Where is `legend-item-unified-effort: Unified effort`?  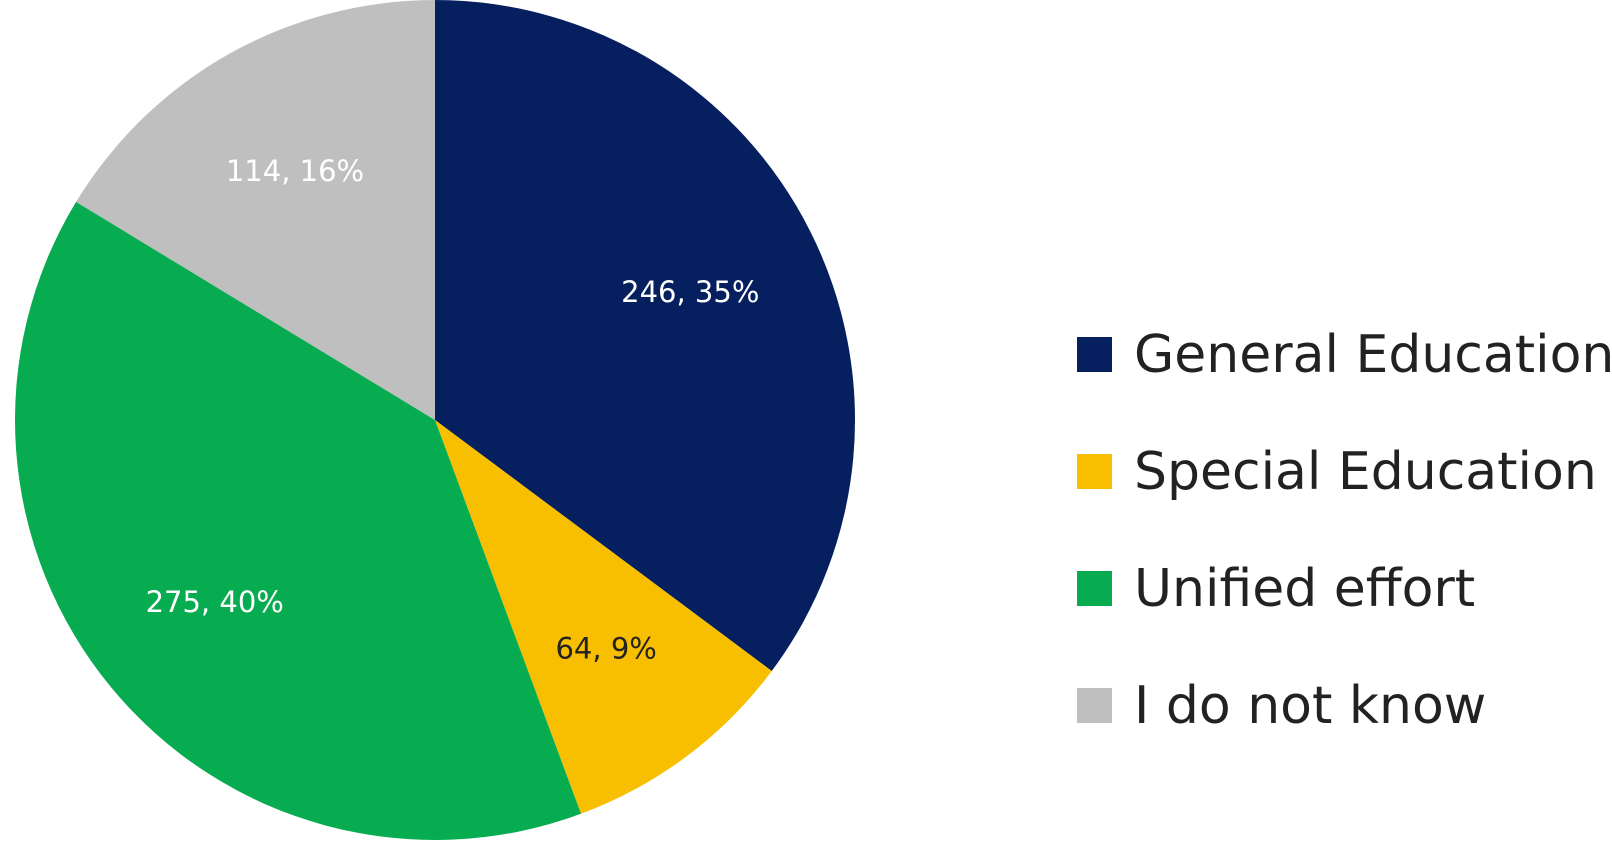
legend-item-unified-effort: Unified effort is located at coordinates (1342, 588).